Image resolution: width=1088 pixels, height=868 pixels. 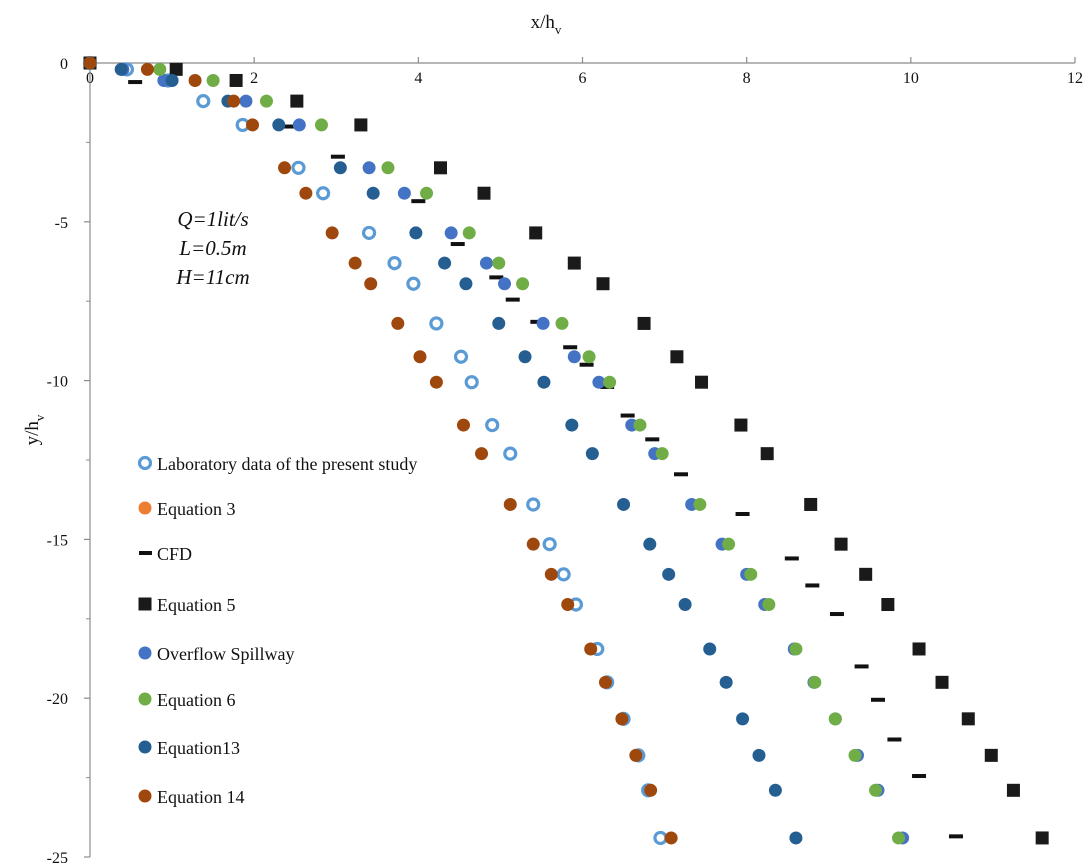 What do you see at coordinates (57, 699) in the screenshot?
I see `y-tick-label: -20` at bounding box center [57, 699].